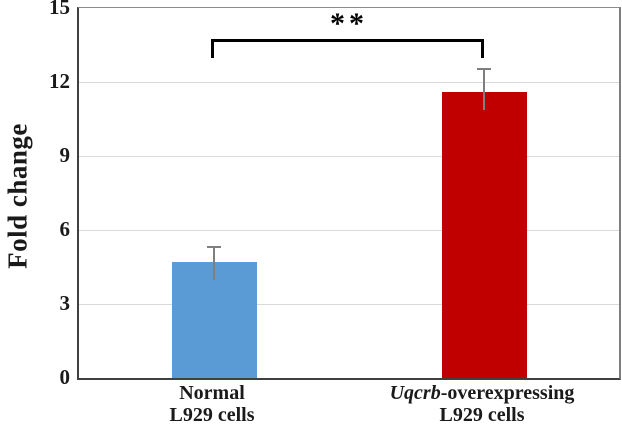  What do you see at coordinates (212, 403) in the screenshot?
I see `x-category-label: Normal L929 cells` at bounding box center [212, 403].